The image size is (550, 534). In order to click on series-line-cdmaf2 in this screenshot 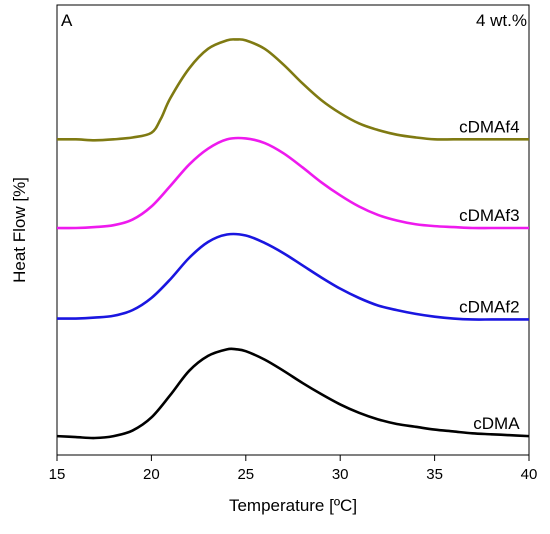, I will do `click(292, 276)`.